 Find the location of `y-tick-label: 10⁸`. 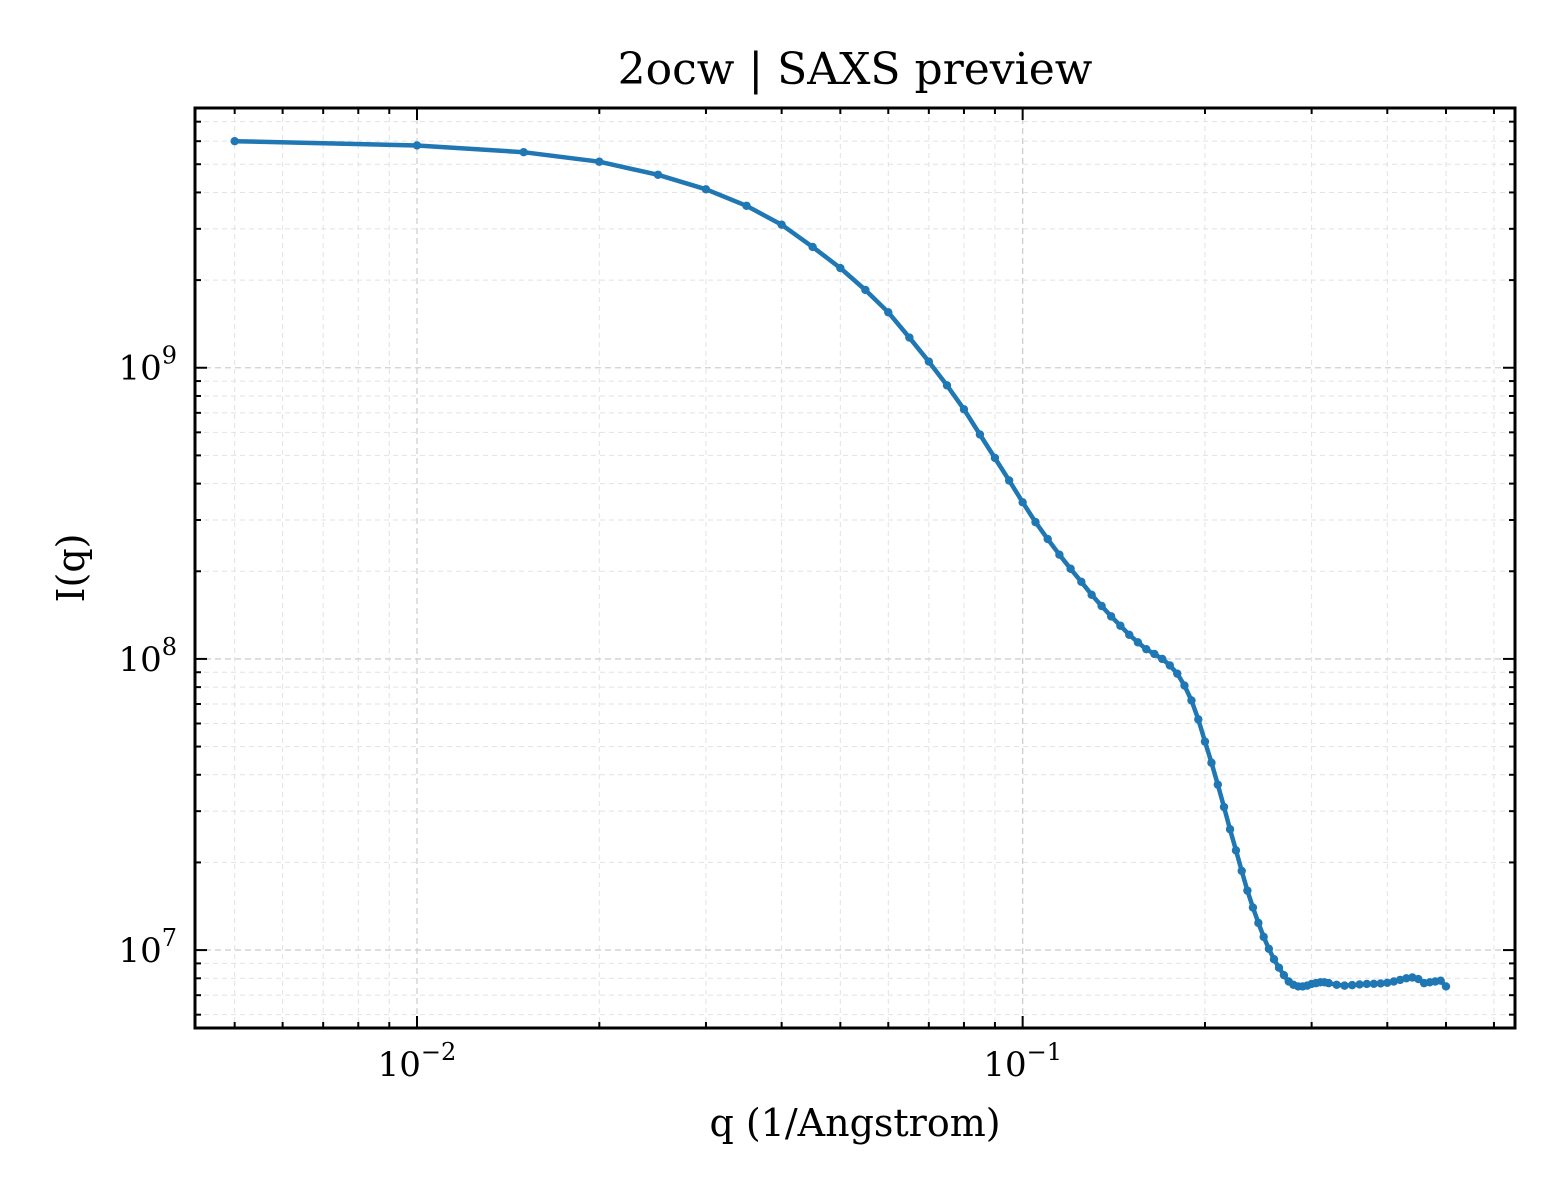

y-tick-label: 10⁸ is located at coordinates (147, 656).